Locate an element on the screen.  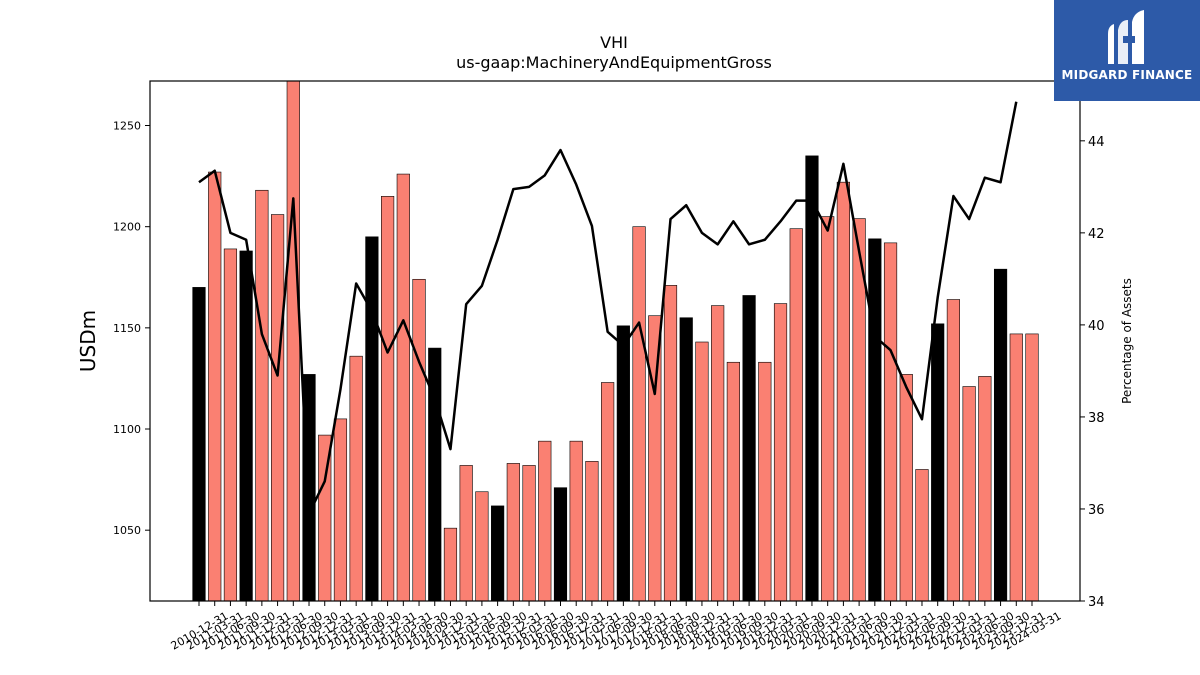
y-tick-label: 1050 is located at coordinates (127, 530).